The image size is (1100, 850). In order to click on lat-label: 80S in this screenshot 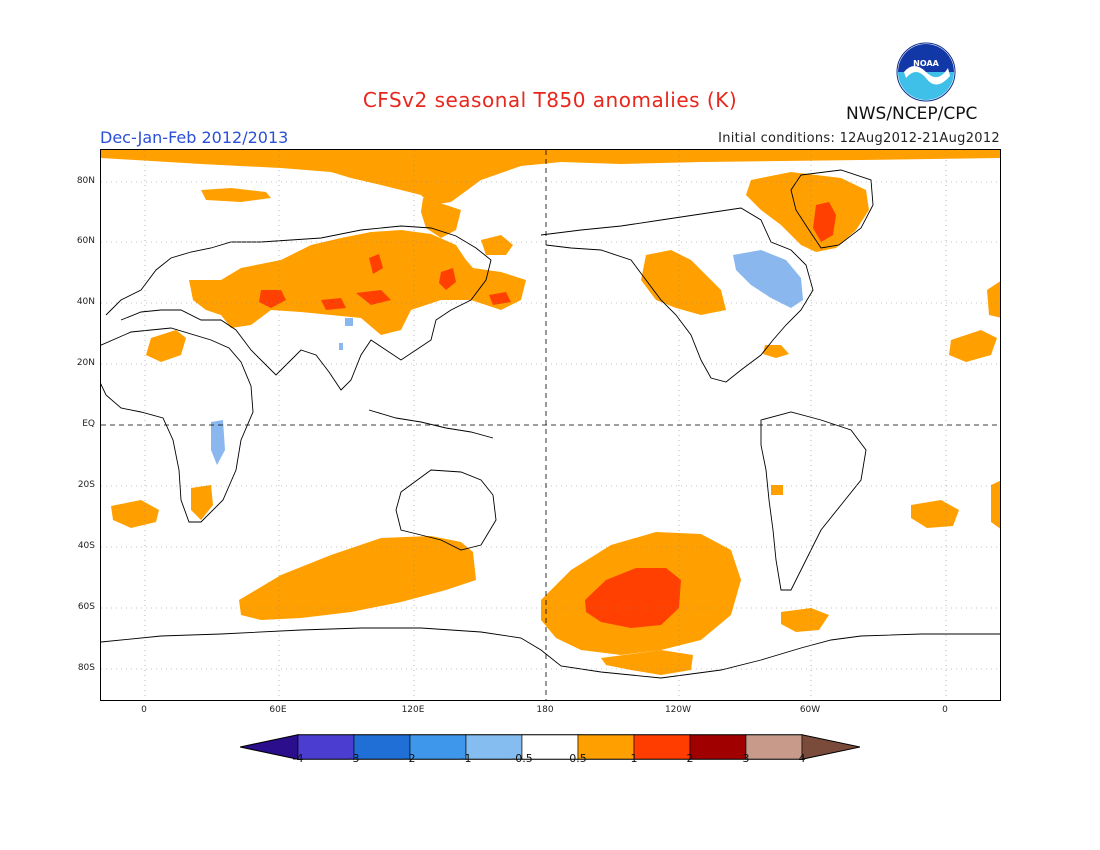, I will do `click(86, 668)`.